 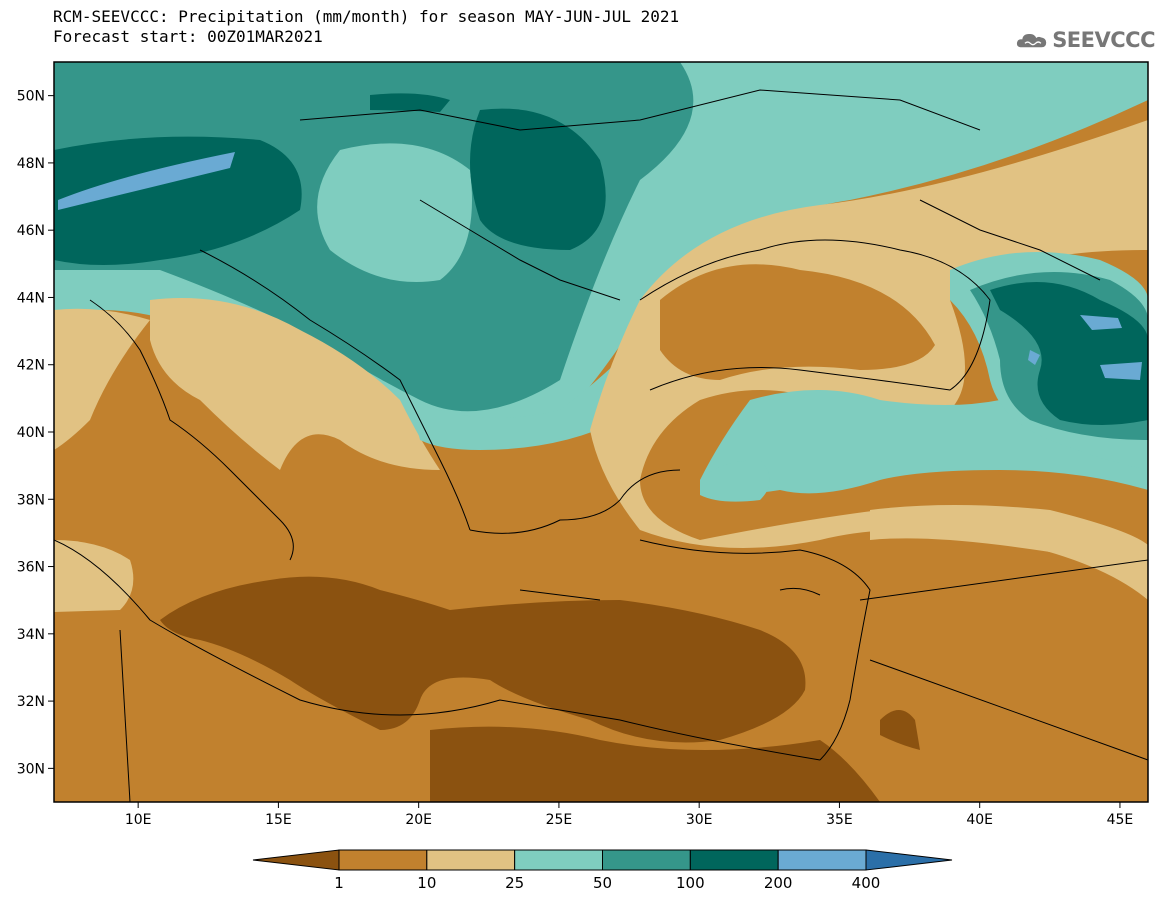 What do you see at coordinates (839, 820) in the screenshot?
I see `lon-tick-label: 35E` at bounding box center [839, 820].